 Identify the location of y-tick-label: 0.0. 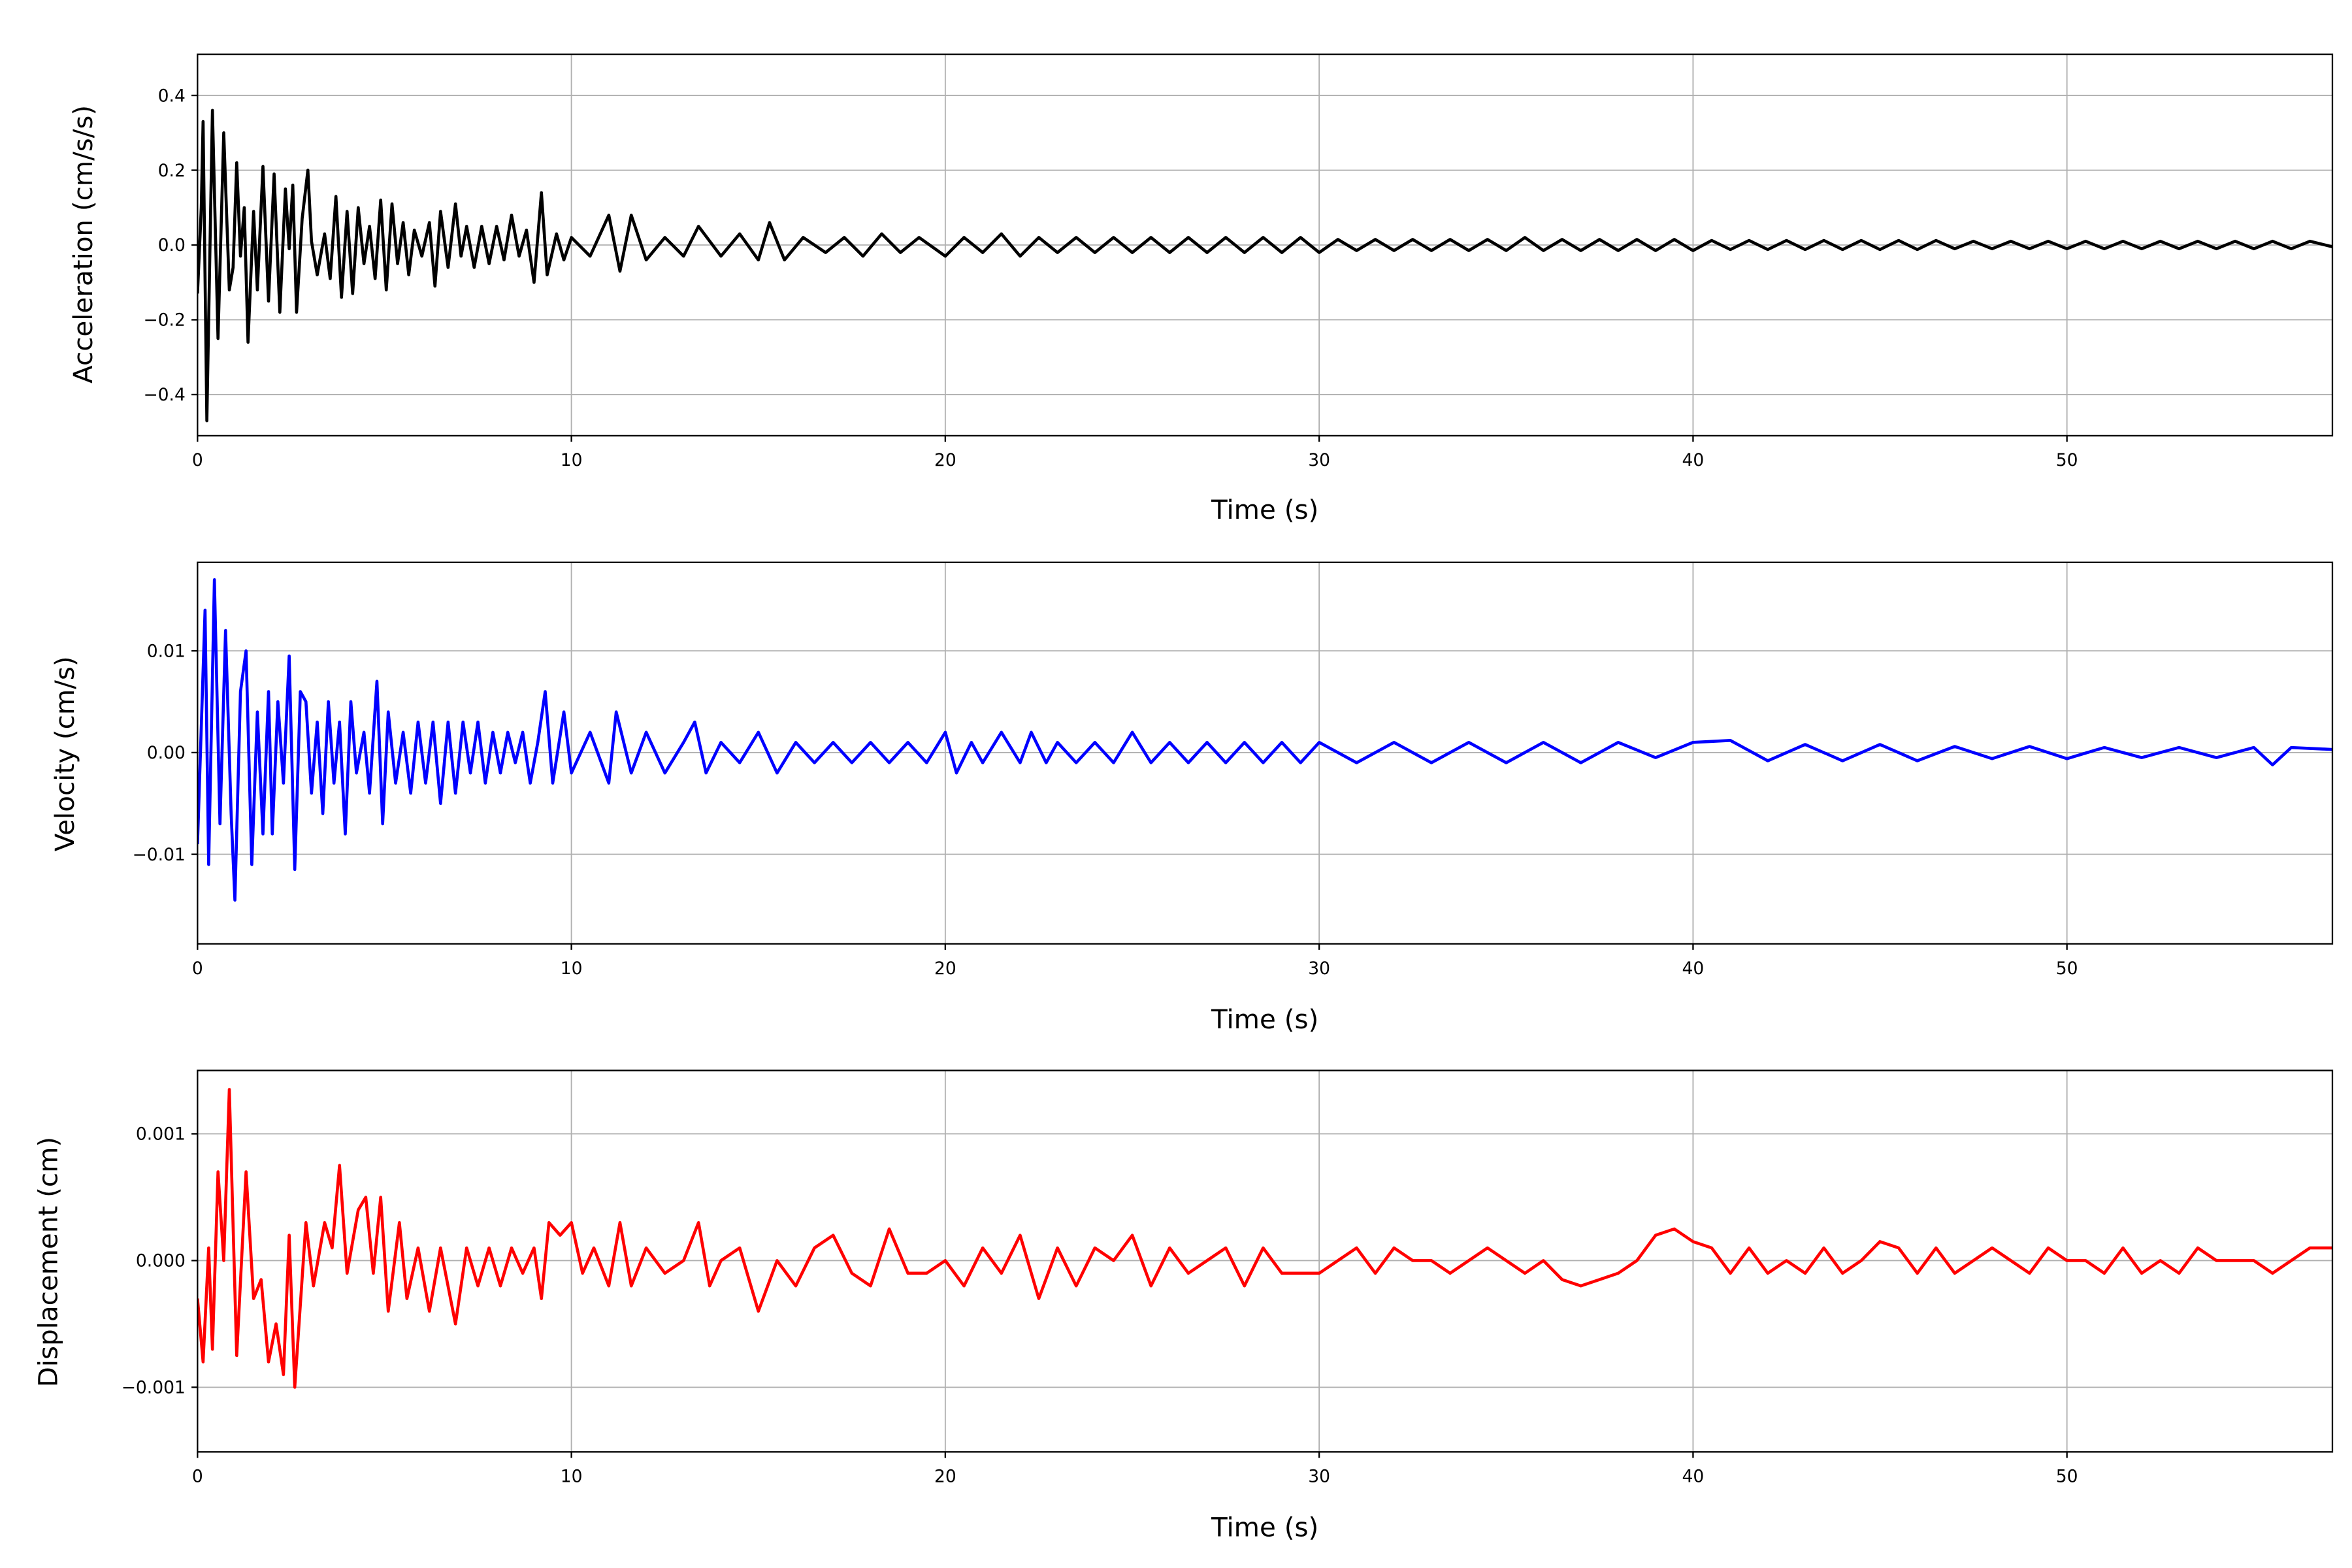
(172, 245).